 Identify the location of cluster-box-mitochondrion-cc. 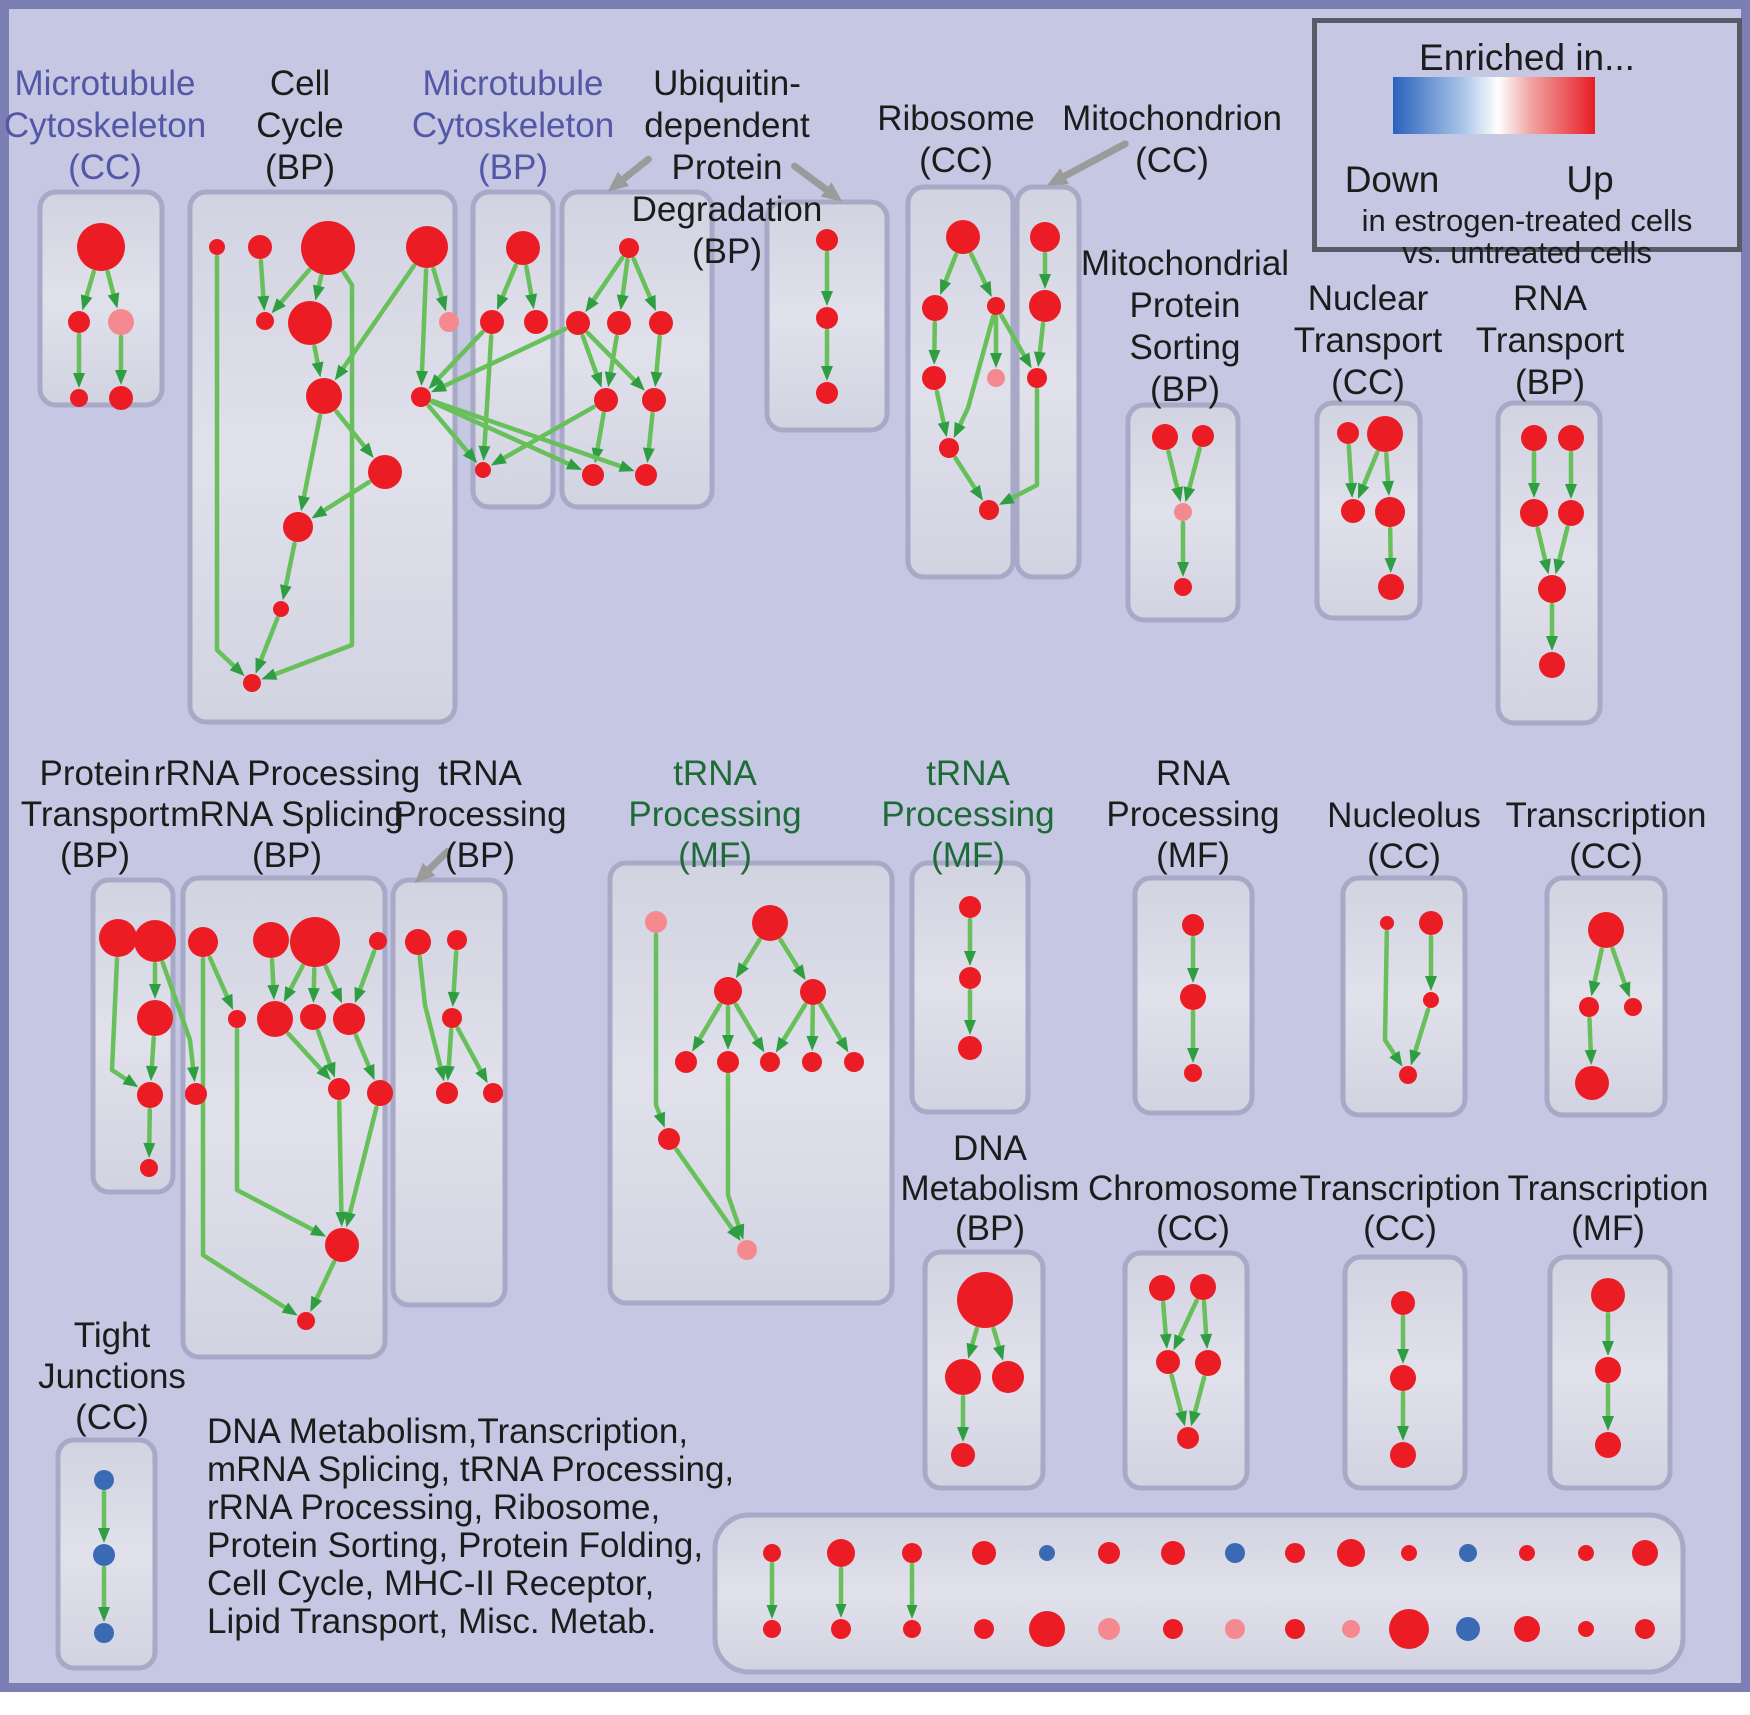
(1048, 382).